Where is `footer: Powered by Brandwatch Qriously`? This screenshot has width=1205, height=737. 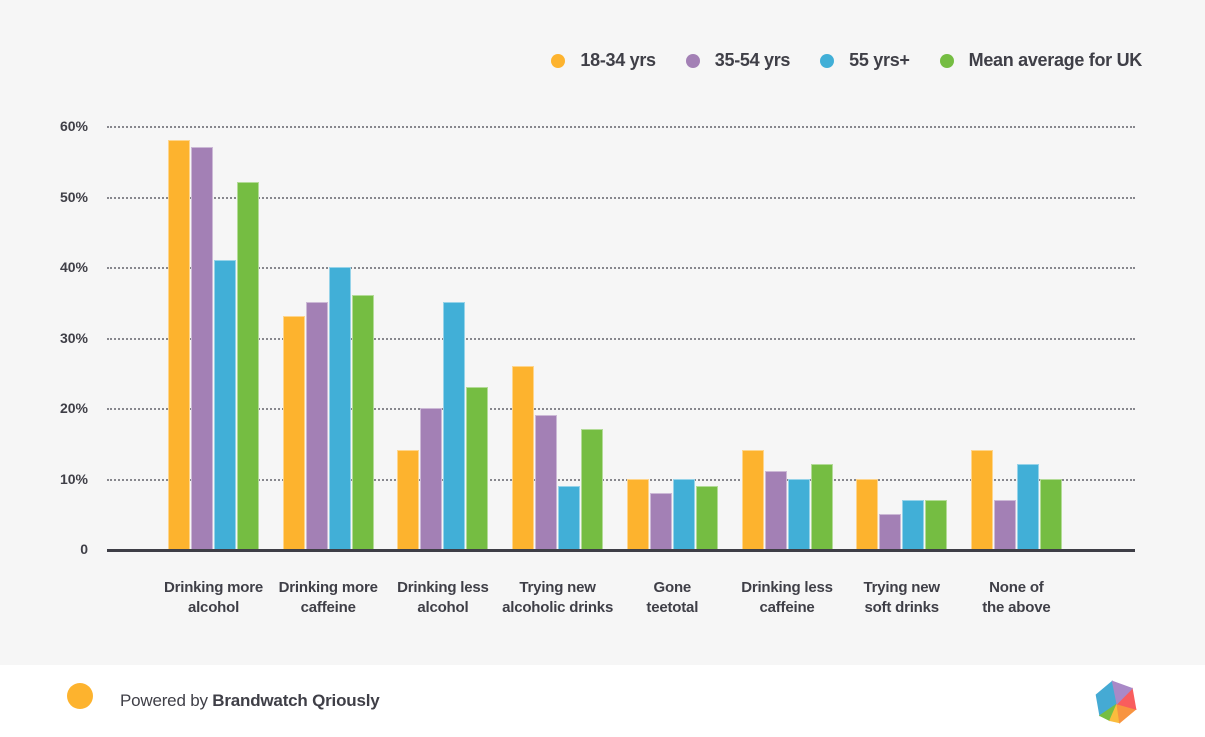 footer: Powered by Brandwatch Qriously is located at coordinates (602, 701).